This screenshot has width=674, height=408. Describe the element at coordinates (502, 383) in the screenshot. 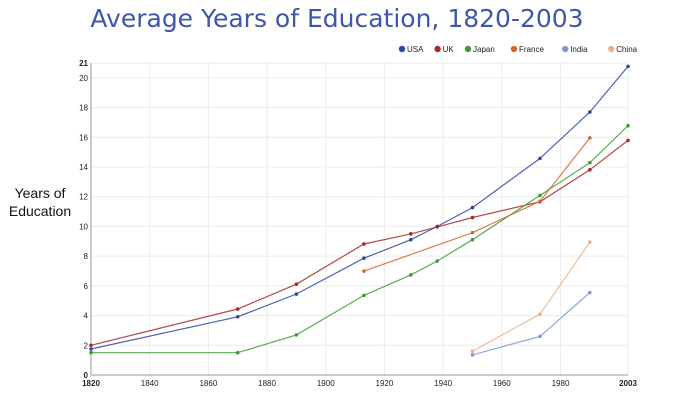

I see `x-tick-label: 1960` at that location.